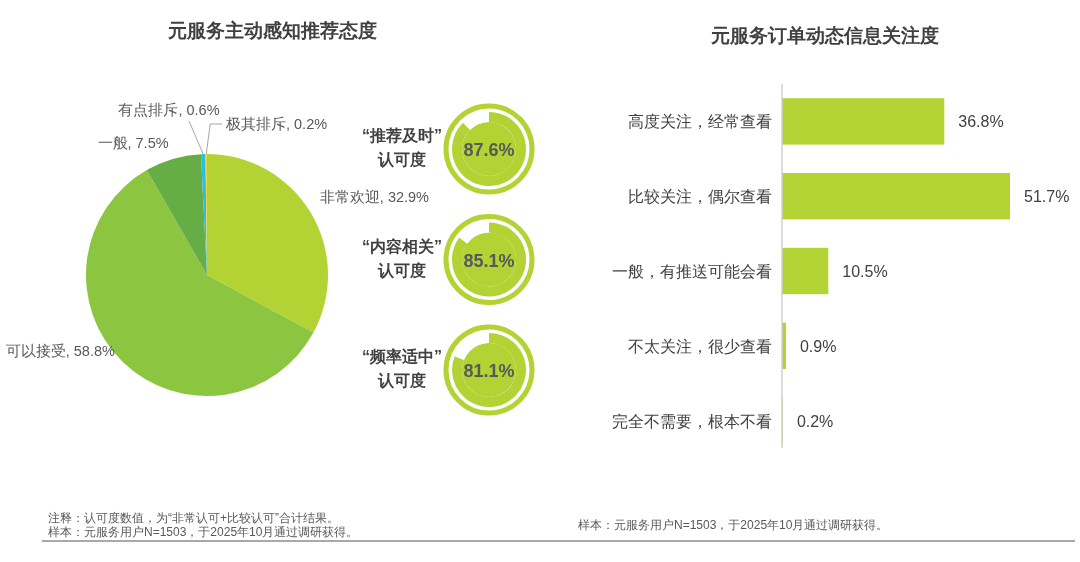  What do you see at coordinates (489, 371) in the screenshot?
I see `data-label: 81.1%` at bounding box center [489, 371].